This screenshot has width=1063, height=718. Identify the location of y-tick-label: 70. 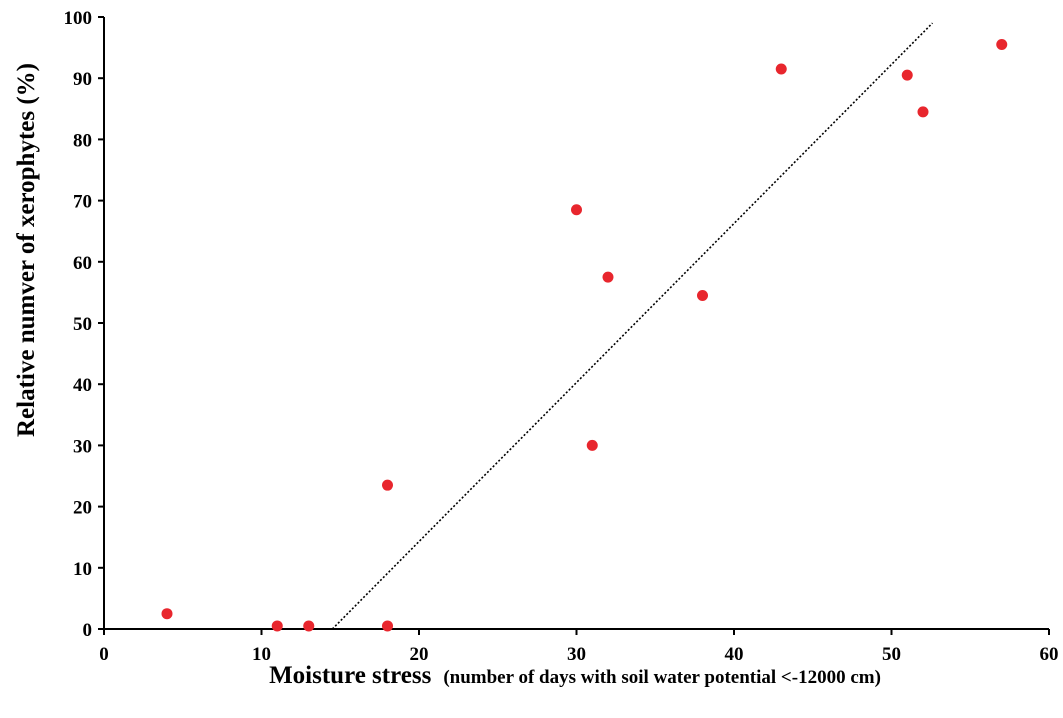
(82, 202).